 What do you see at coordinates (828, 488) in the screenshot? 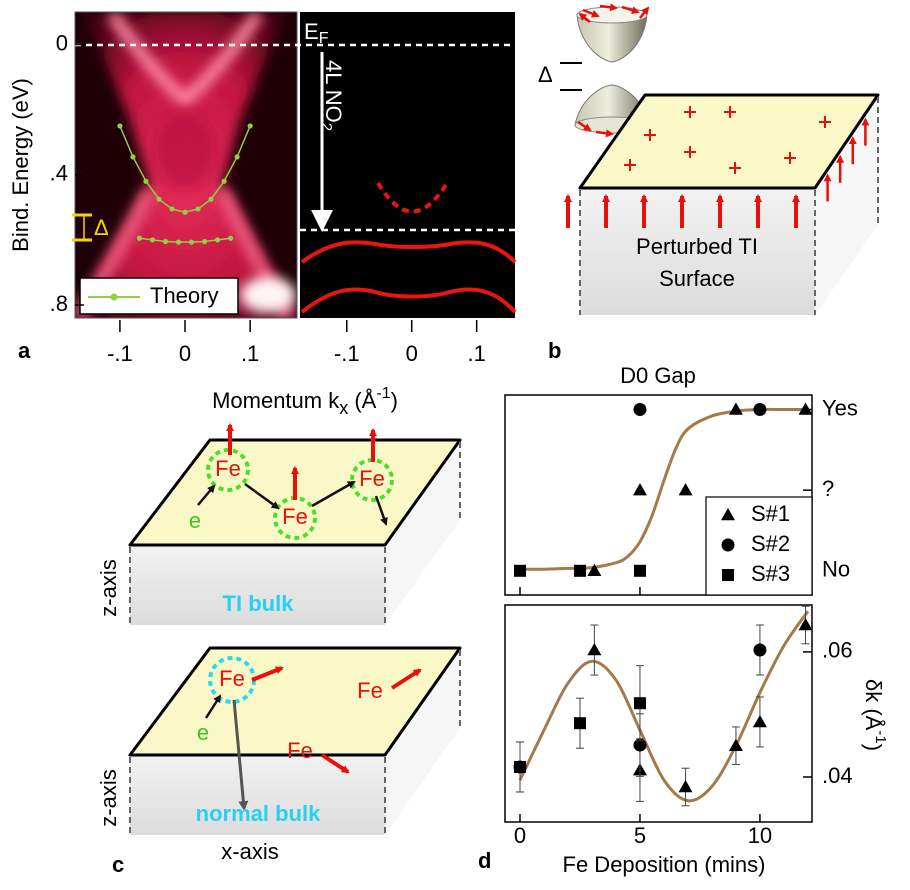
I see `y-tick-label: ?` at bounding box center [828, 488].